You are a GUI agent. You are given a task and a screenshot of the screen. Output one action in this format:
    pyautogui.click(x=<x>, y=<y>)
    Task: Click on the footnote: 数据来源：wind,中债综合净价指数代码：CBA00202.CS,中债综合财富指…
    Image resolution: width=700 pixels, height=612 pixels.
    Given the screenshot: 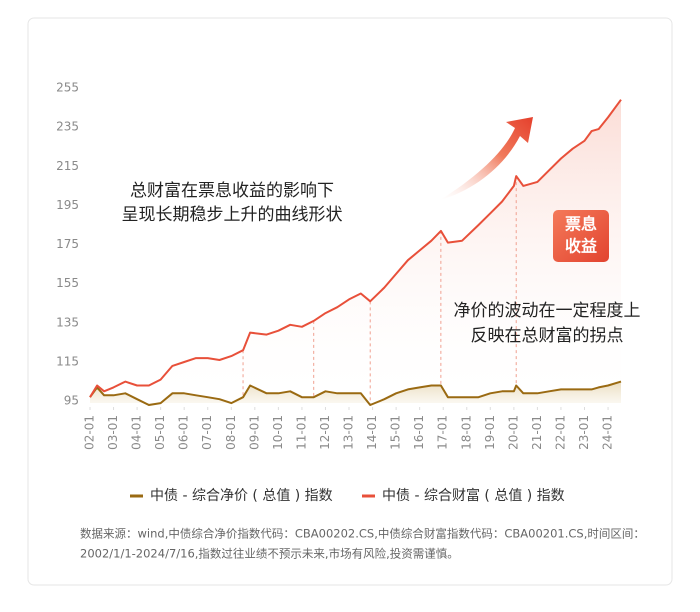 What is the action you would take?
    pyautogui.click(x=362, y=534)
    